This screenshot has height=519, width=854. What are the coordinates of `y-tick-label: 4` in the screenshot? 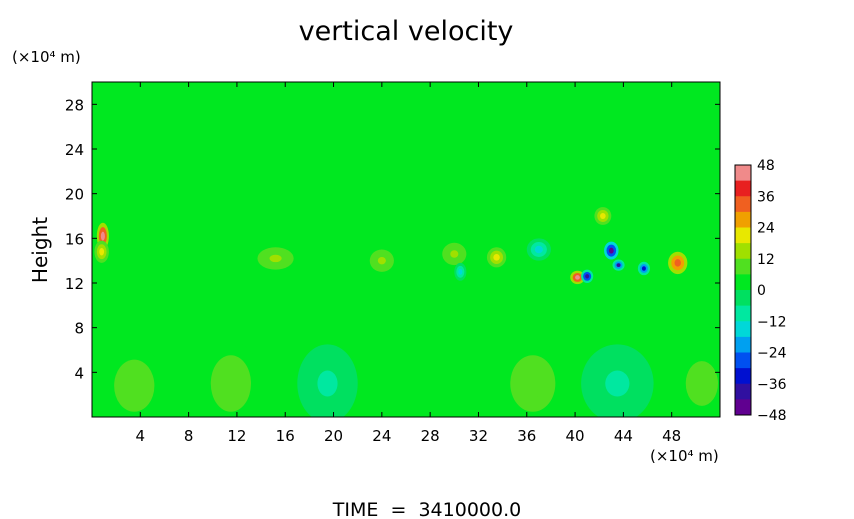 It's located at (79, 373).